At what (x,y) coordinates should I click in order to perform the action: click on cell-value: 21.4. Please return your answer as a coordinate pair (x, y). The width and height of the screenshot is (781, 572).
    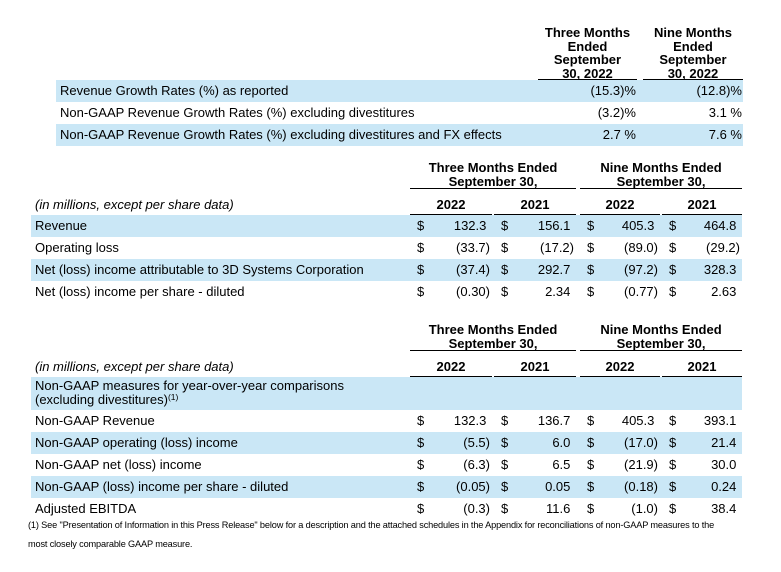
    Looking at the image, I should click on (725, 442).